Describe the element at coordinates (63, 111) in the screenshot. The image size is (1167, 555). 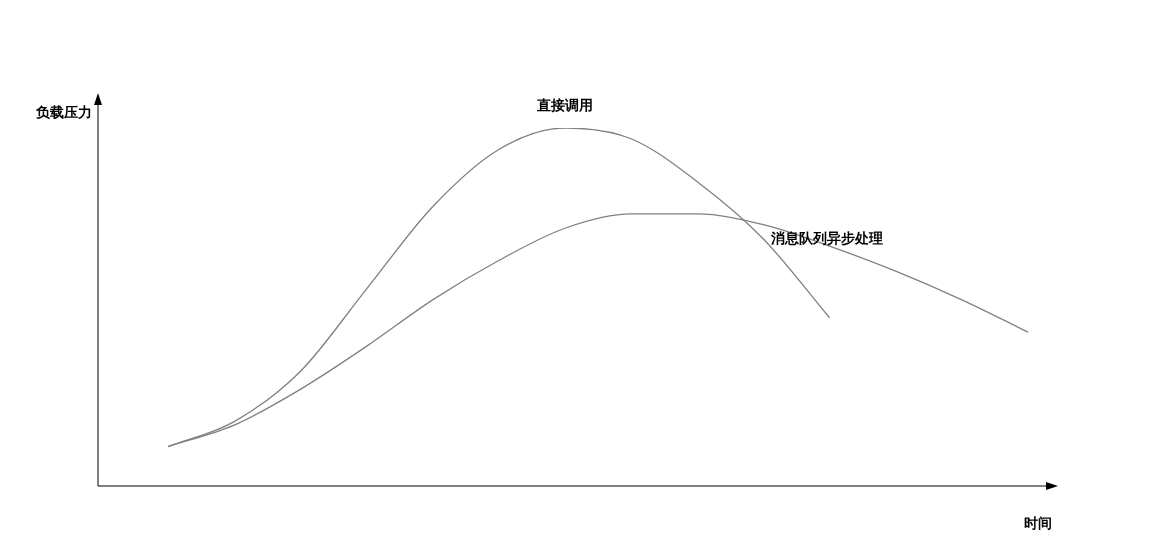
I see `y-axis-title: 负载压力` at that location.